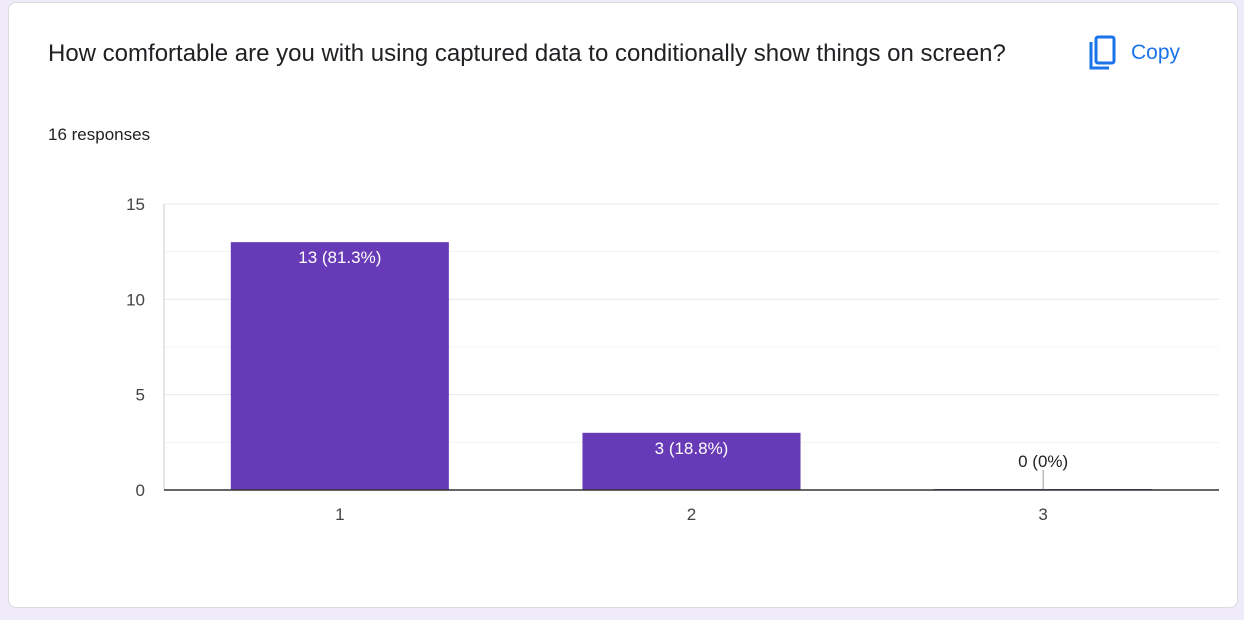  Describe the element at coordinates (339, 514) in the screenshot. I see `x-tick-label-1: 1` at that location.